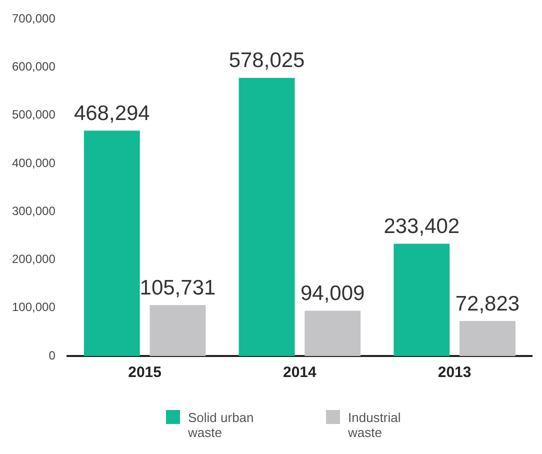  What do you see at coordinates (34, 163) in the screenshot?
I see `y-tick-label: 400,000` at bounding box center [34, 163].